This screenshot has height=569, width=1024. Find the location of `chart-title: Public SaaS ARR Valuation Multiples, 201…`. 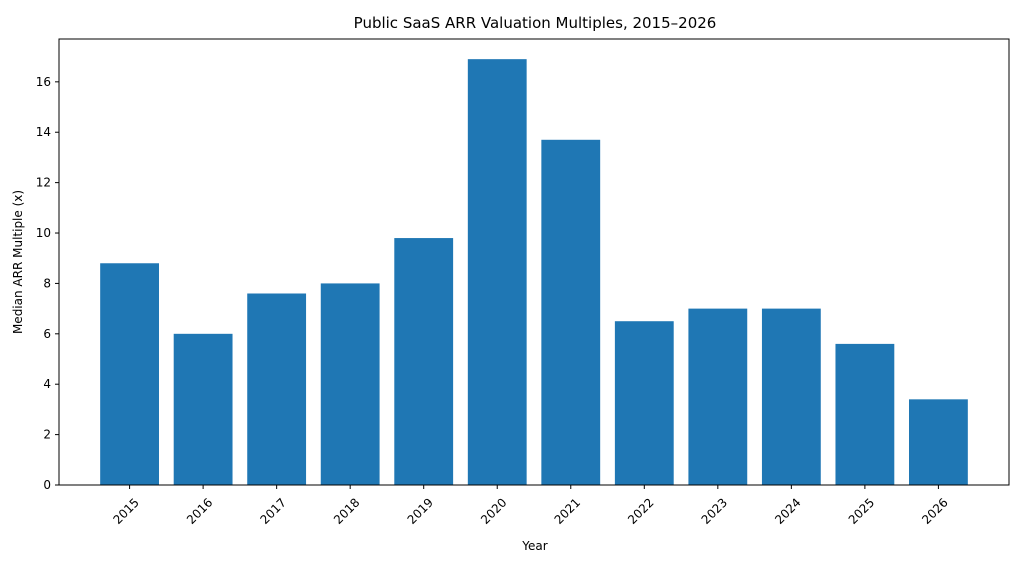

chart-title: Public SaaS ARR Valuation Multiples, 201… is located at coordinates (535, 23).